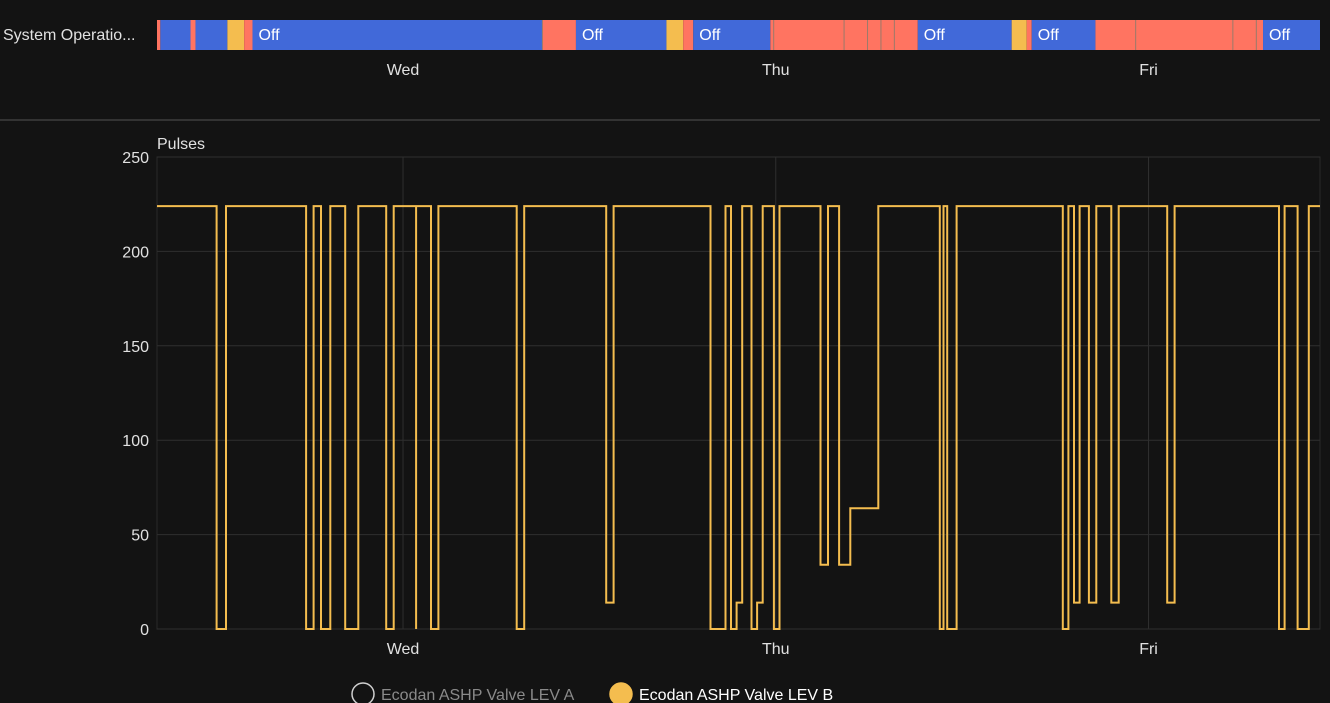  What do you see at coordinates (478, 695) in the screenshot?
I see `legend-label-lev-a: Ecodan ASHP Valve LEV A` at bounding box center [478, 695].